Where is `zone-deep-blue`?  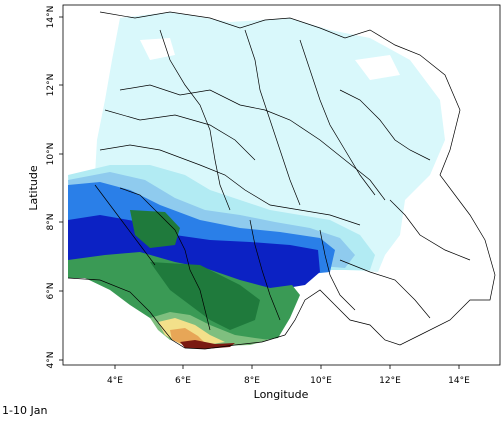
zone-deep-blue is located at coordinates (194, 252).